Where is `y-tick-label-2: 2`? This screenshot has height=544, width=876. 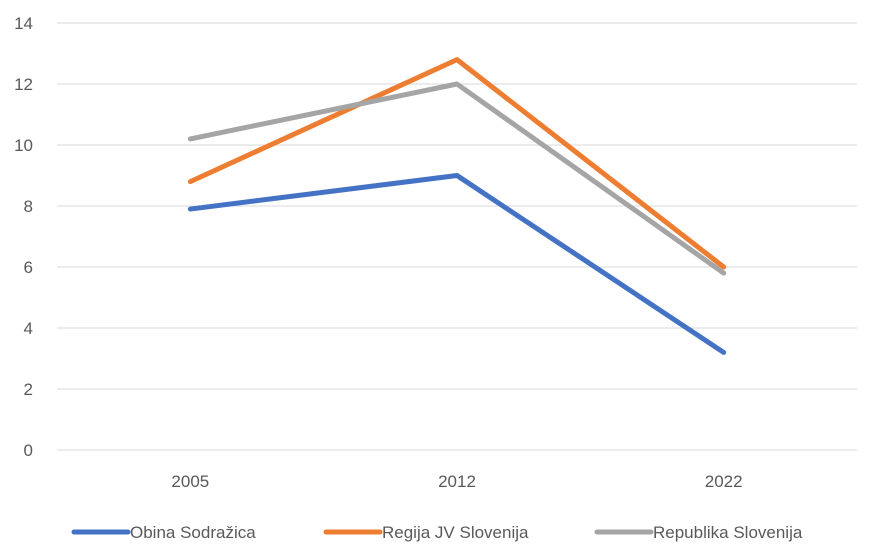 y-tick-label-2: 2 is located at coordinates (28, 389).